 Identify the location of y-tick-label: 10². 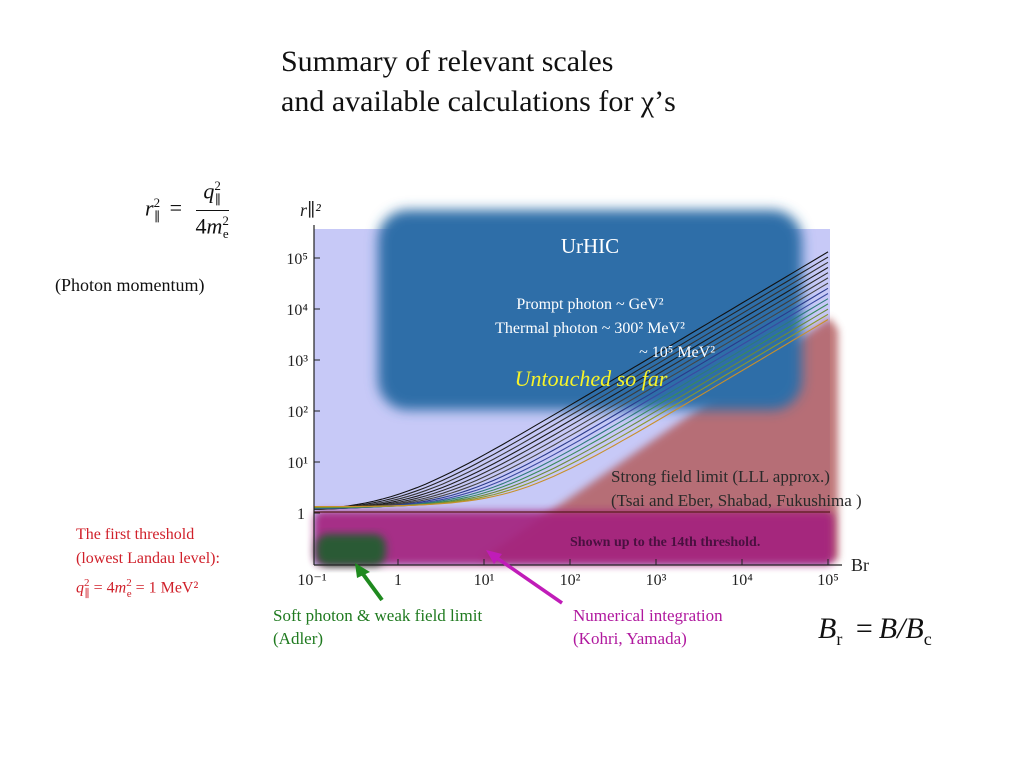
(297, 412).